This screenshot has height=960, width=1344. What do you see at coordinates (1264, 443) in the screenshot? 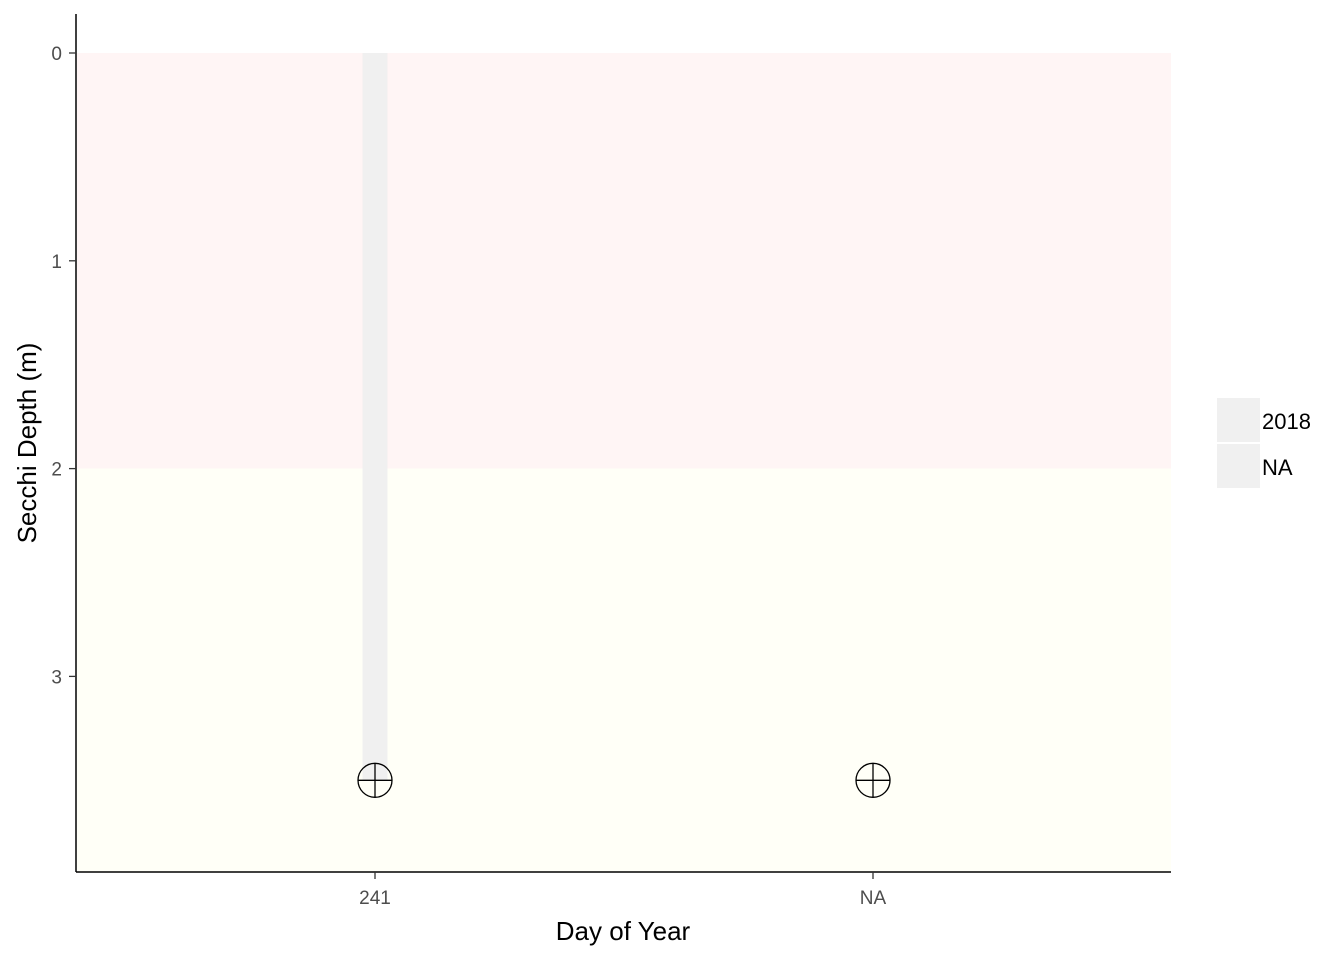
I see `legend: 2018 NA` at bounding box center [1264, 443].